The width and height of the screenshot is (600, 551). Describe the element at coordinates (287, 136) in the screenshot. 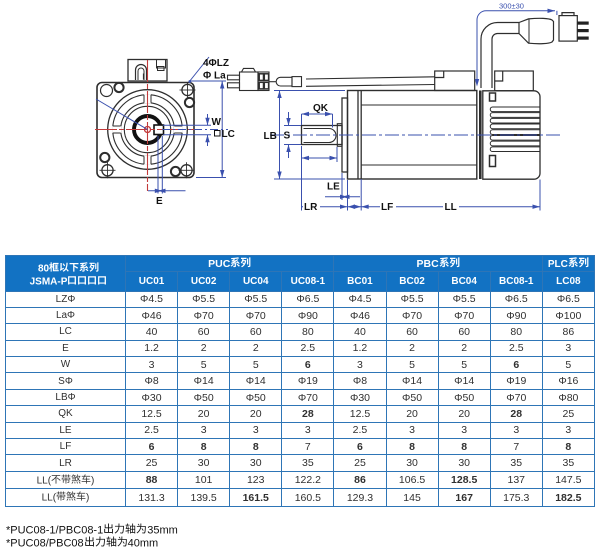

I see `svg-text: S` at that location.